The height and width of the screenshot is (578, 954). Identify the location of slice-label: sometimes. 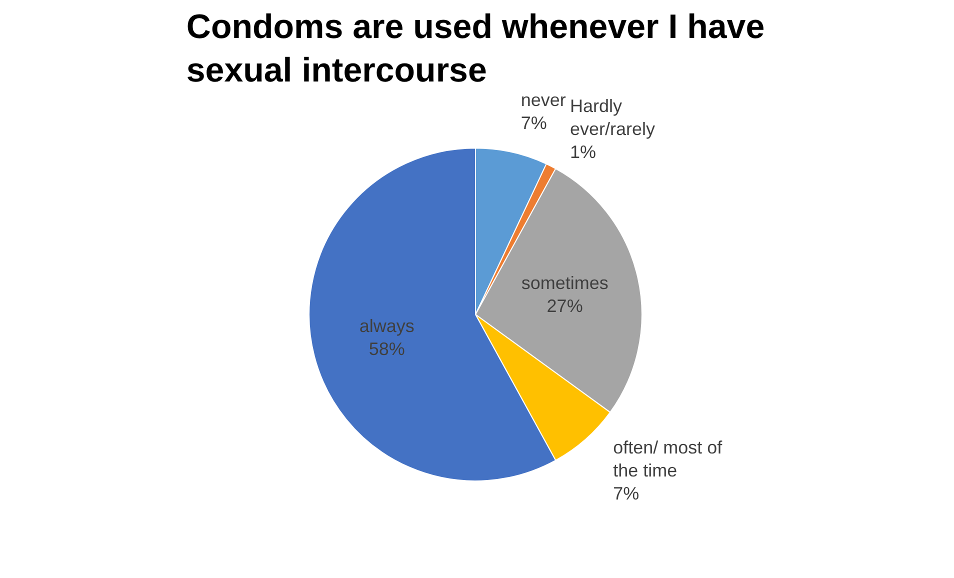
(564, 283).